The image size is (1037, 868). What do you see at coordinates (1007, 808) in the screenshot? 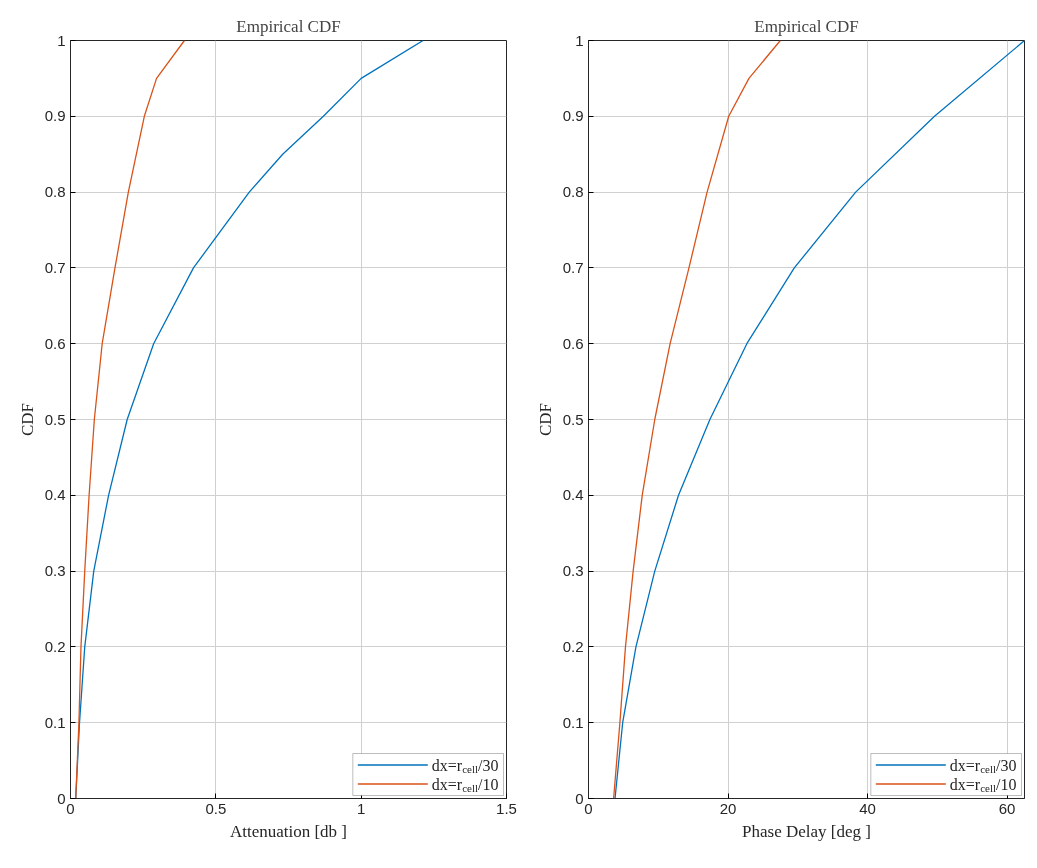
I see `x-tick-label: 60` at bounding box center [1007, 808].